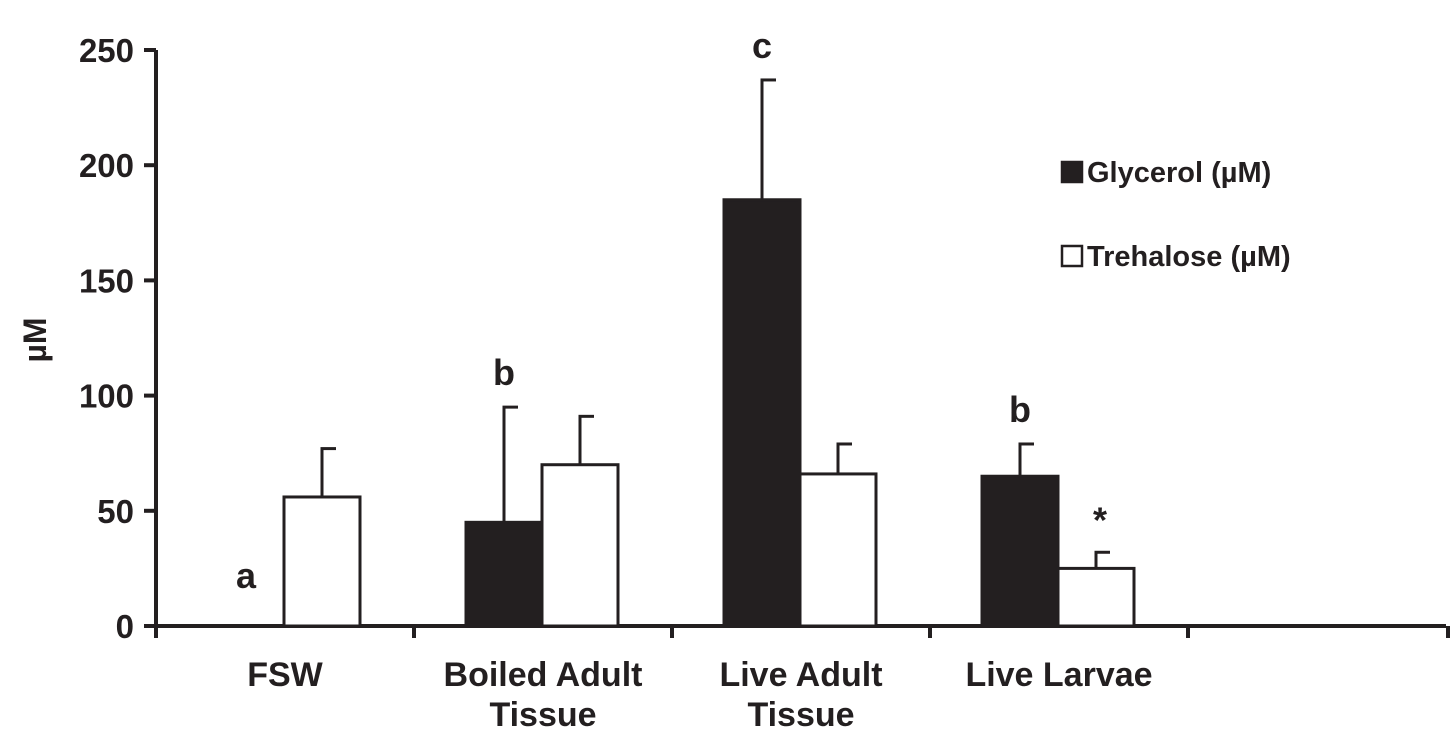  What do you see at coordinates (118, 338) in the screenshot?
I see `y-axis: 0 50 100 150 200 250` at bounding box center [118, 338].